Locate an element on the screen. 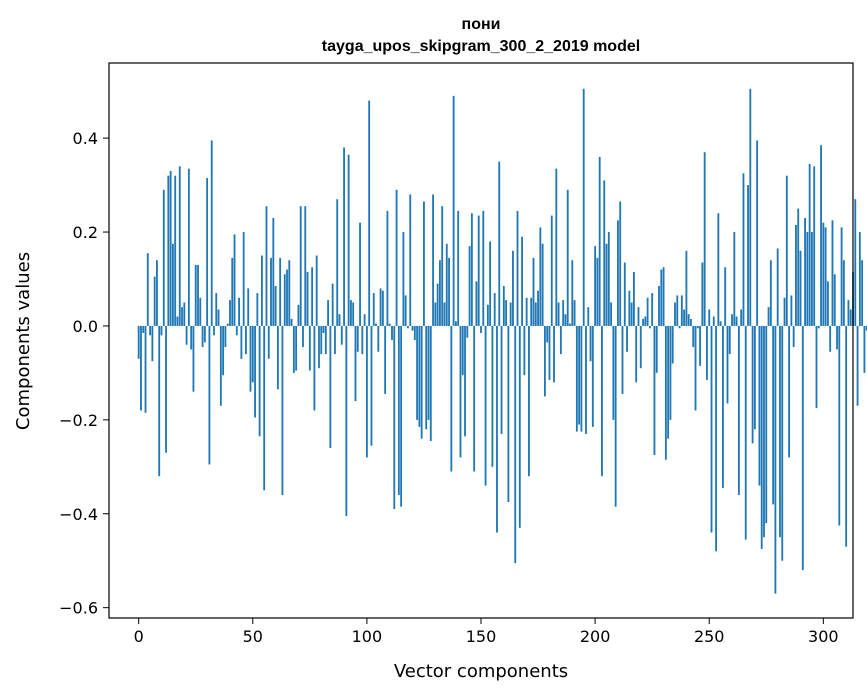 Image resolution: width=867 pixels, height=696 pixels. x-tick-label: 0 is located at coordinates (139, 636).